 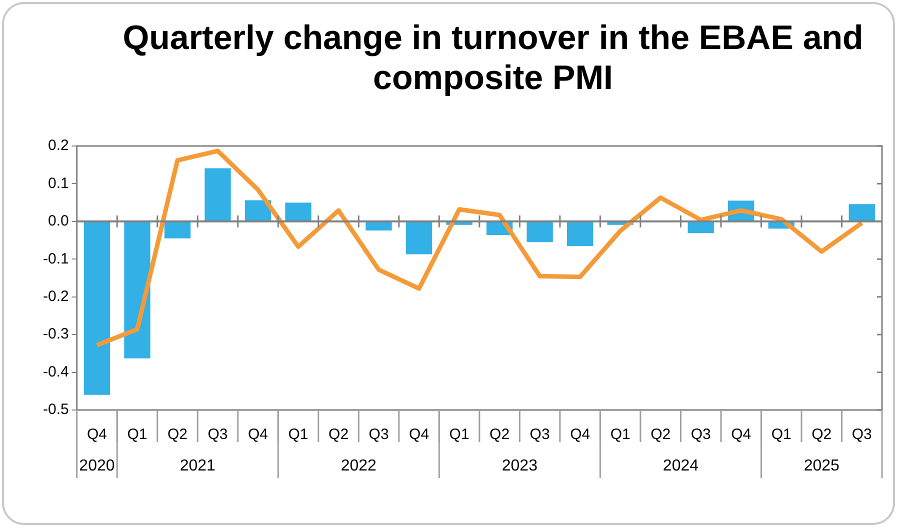 What do you see at coordinates (822, 465) in the screenshot?
I see `text: 2025` at bounding box center [822, 465].